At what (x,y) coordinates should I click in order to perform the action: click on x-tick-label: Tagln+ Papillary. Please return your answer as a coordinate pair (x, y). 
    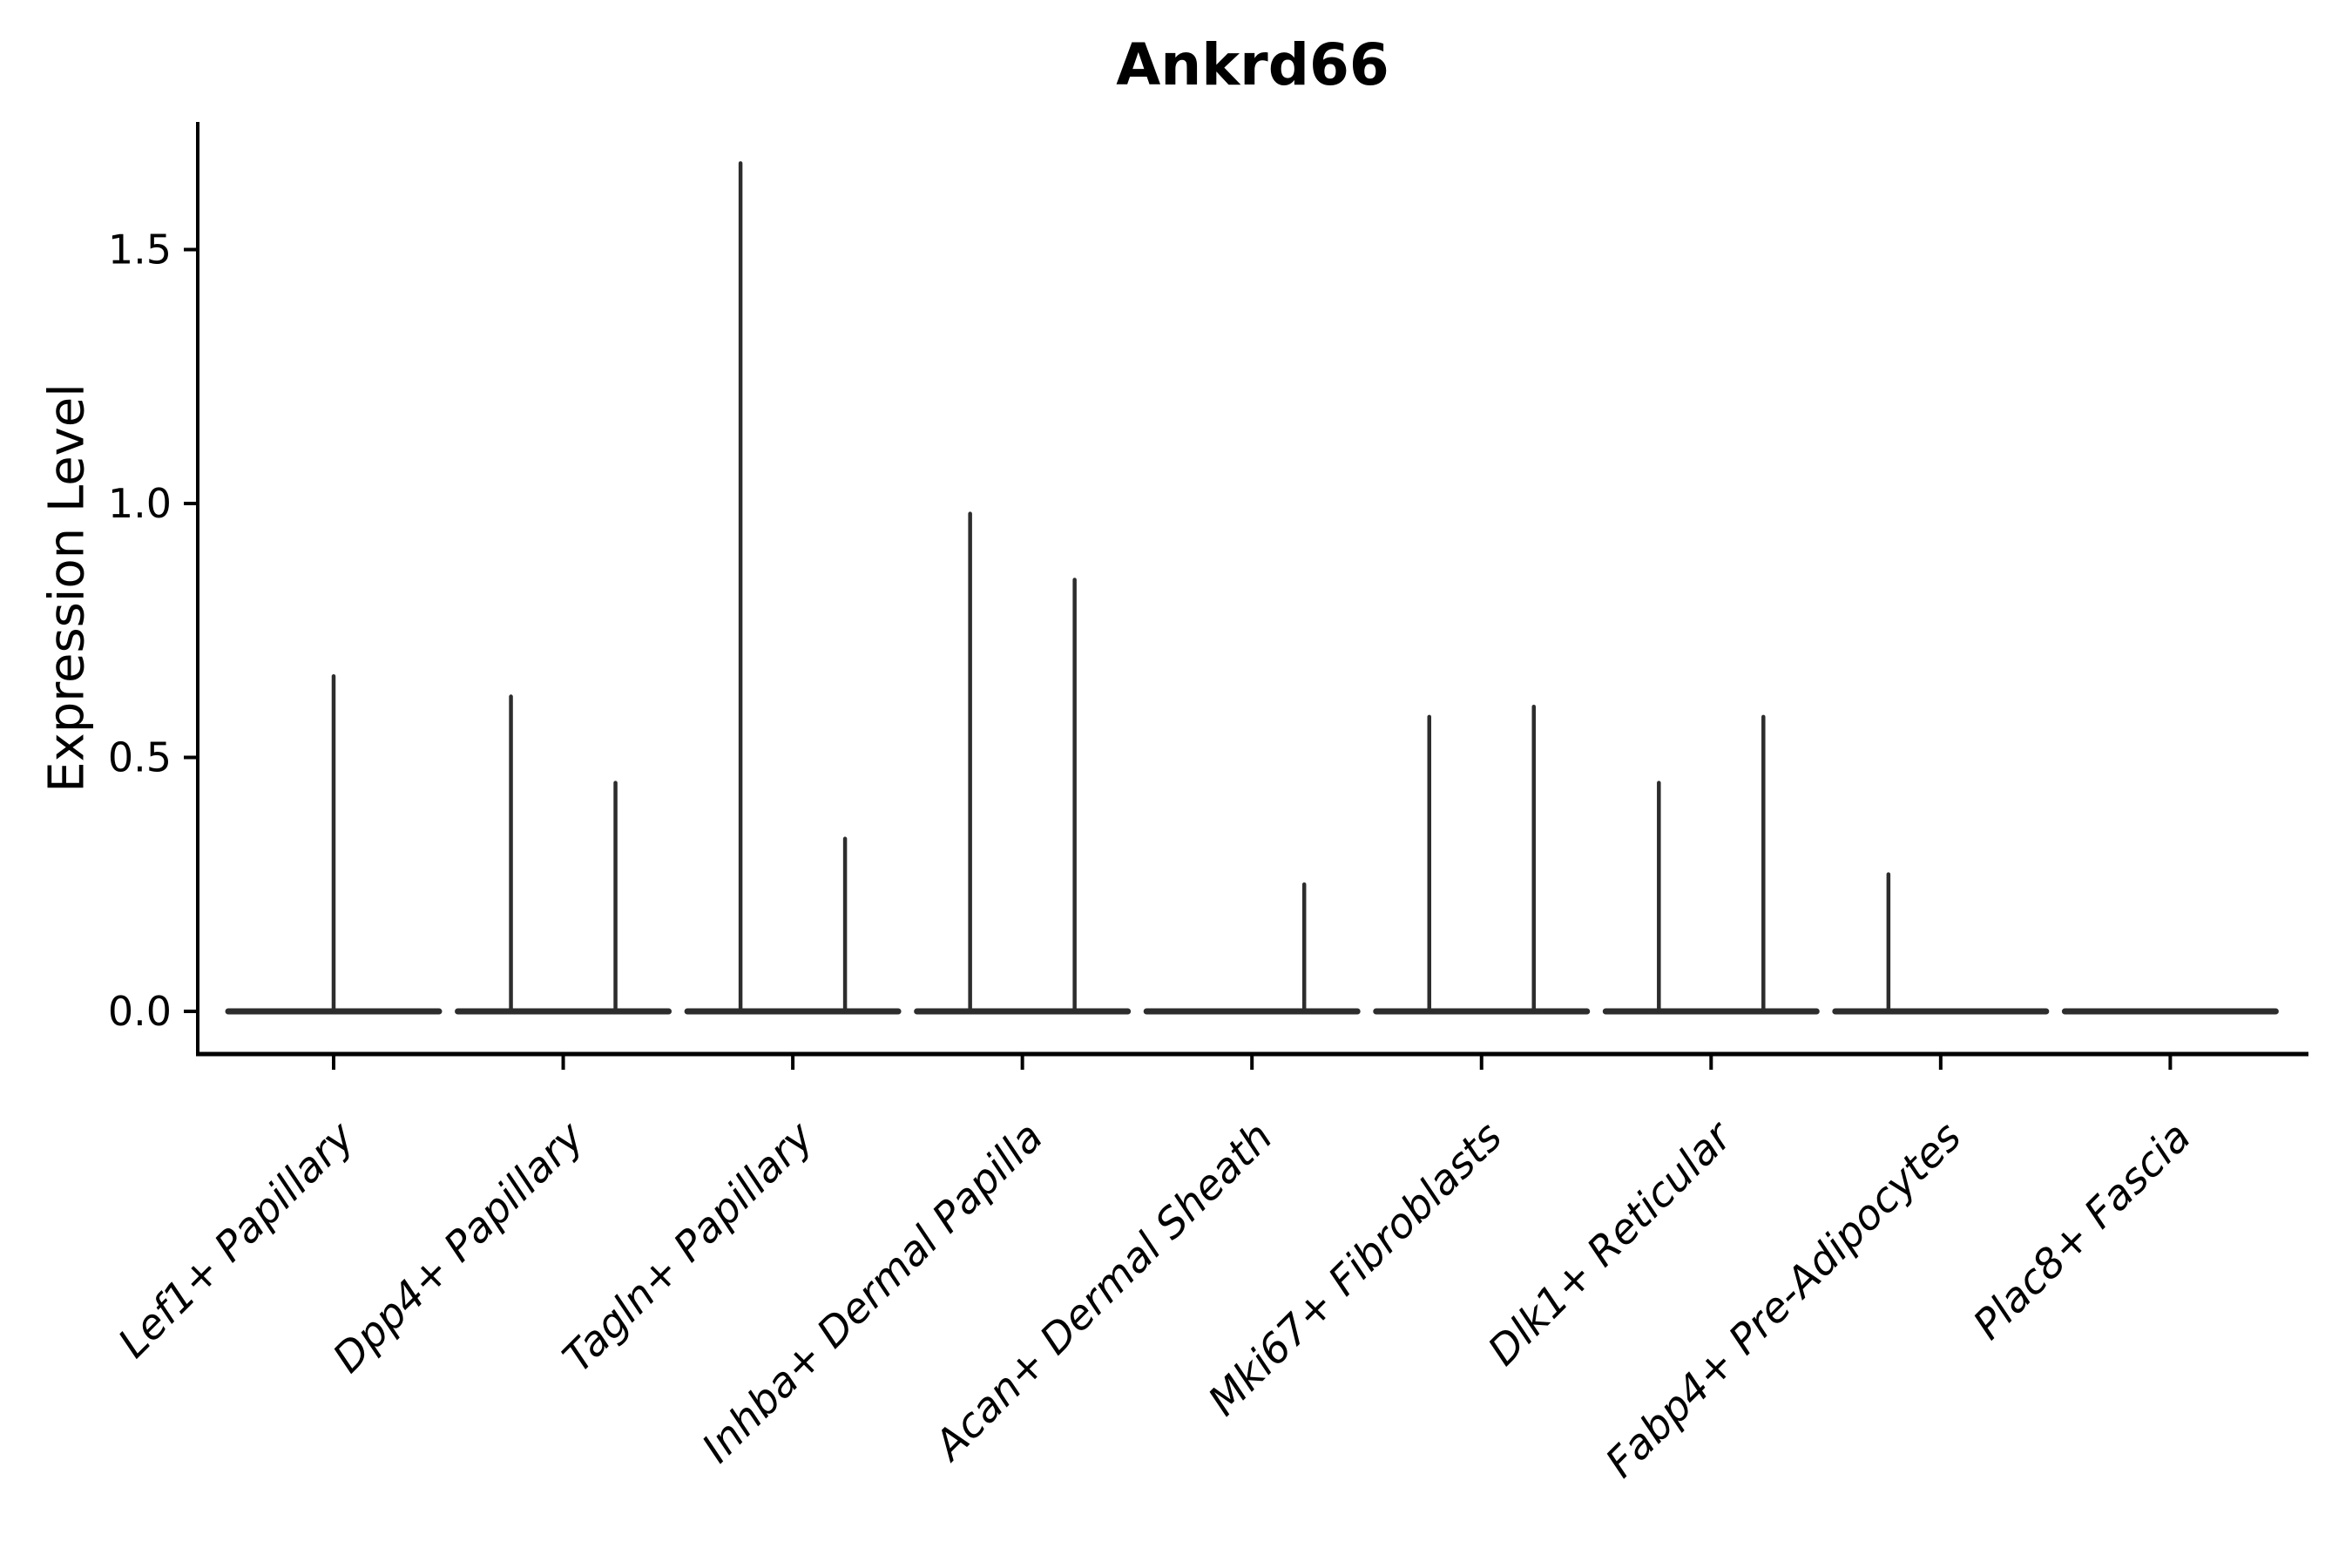
    Looking at the image, I should click on (689, 1247).